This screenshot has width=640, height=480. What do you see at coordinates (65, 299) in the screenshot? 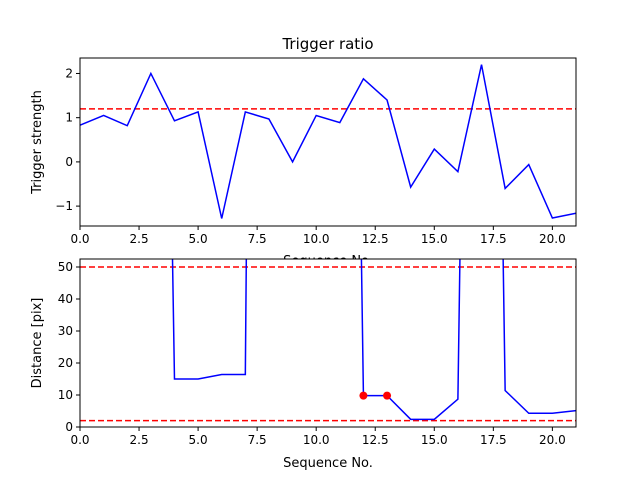
I see `y-tick-label: 40` at bounding box center [65, 299].